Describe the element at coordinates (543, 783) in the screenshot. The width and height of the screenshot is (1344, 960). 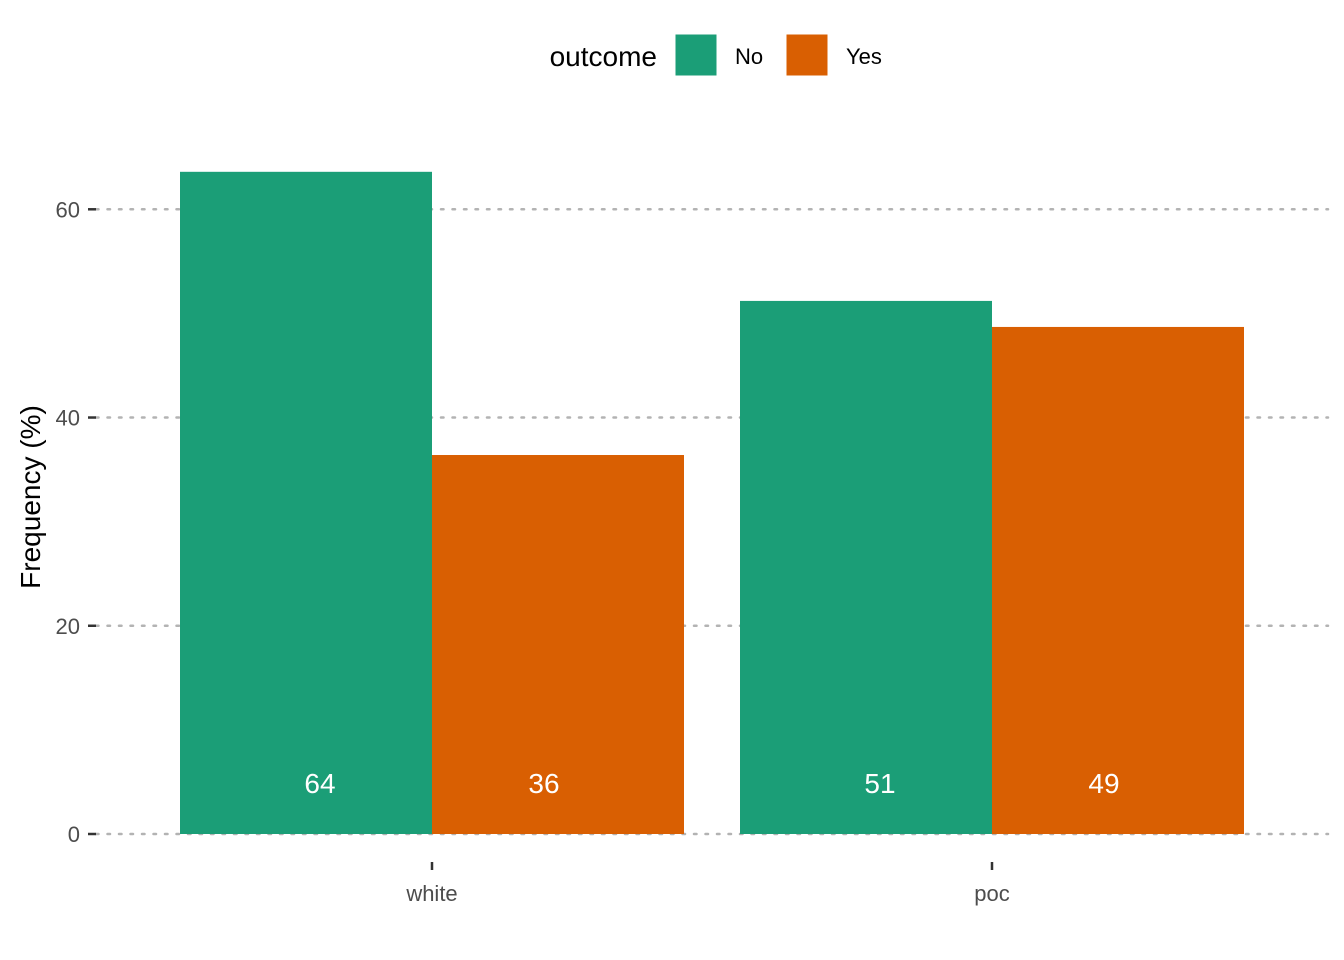
I see `bar-label: 36` at that location.